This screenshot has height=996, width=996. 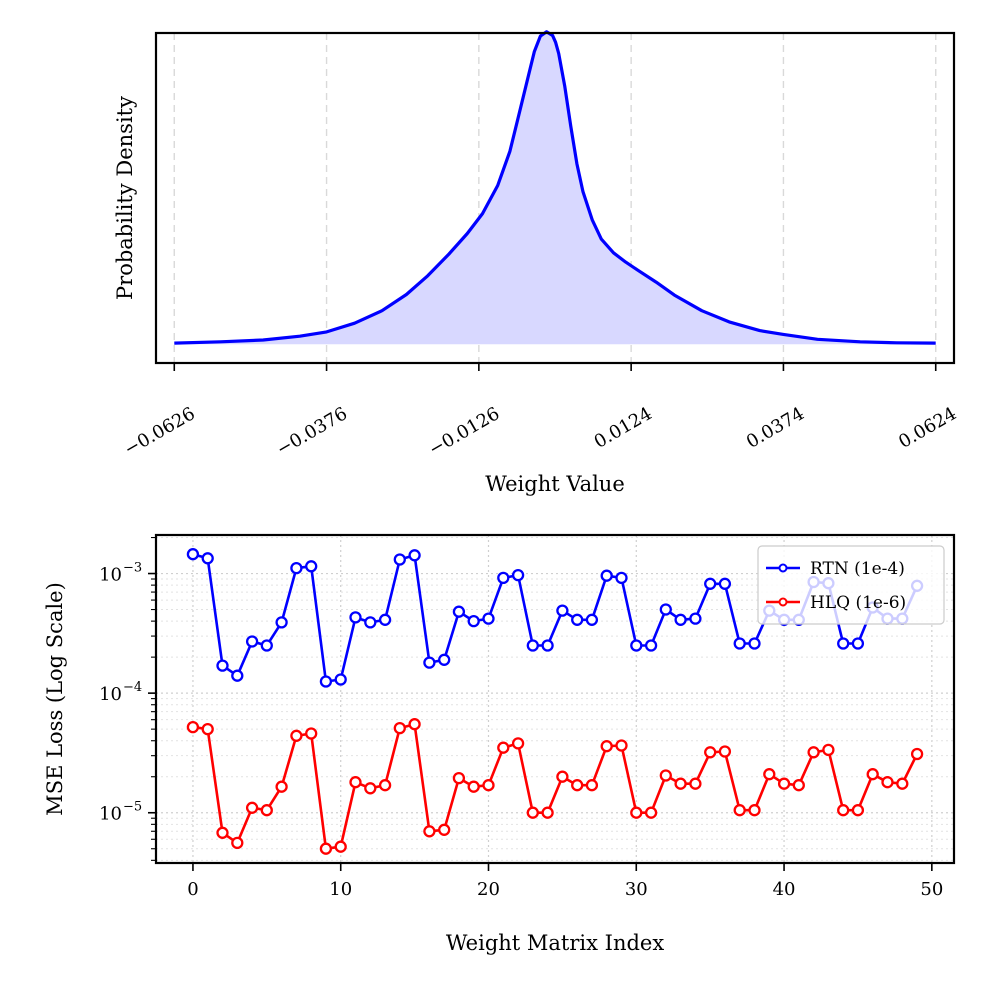 I want to click on bottom-y-tick-exponent: −3, so click(x=132, y=568).